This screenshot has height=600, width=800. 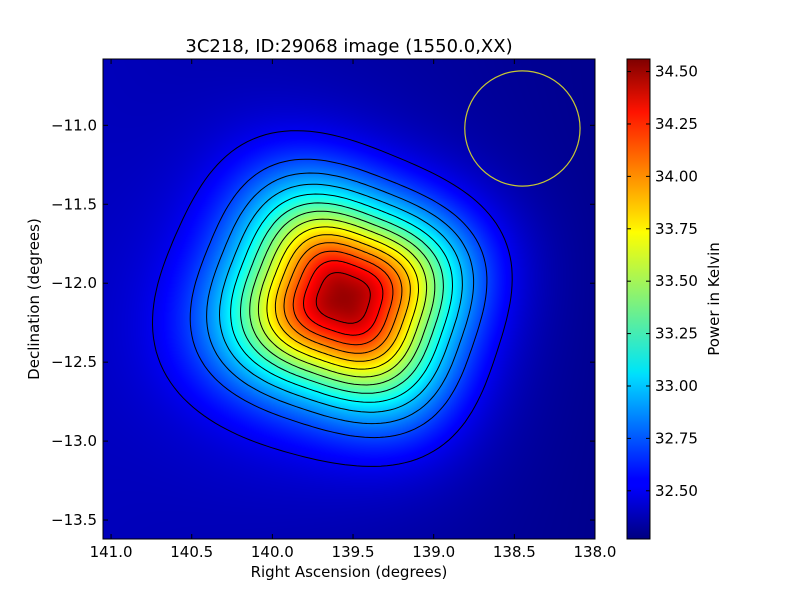 What do you see at coordinates (74, 125) in the screenshot?
I see `y-tick-label: −11.0` at bounding box center [74, 125].